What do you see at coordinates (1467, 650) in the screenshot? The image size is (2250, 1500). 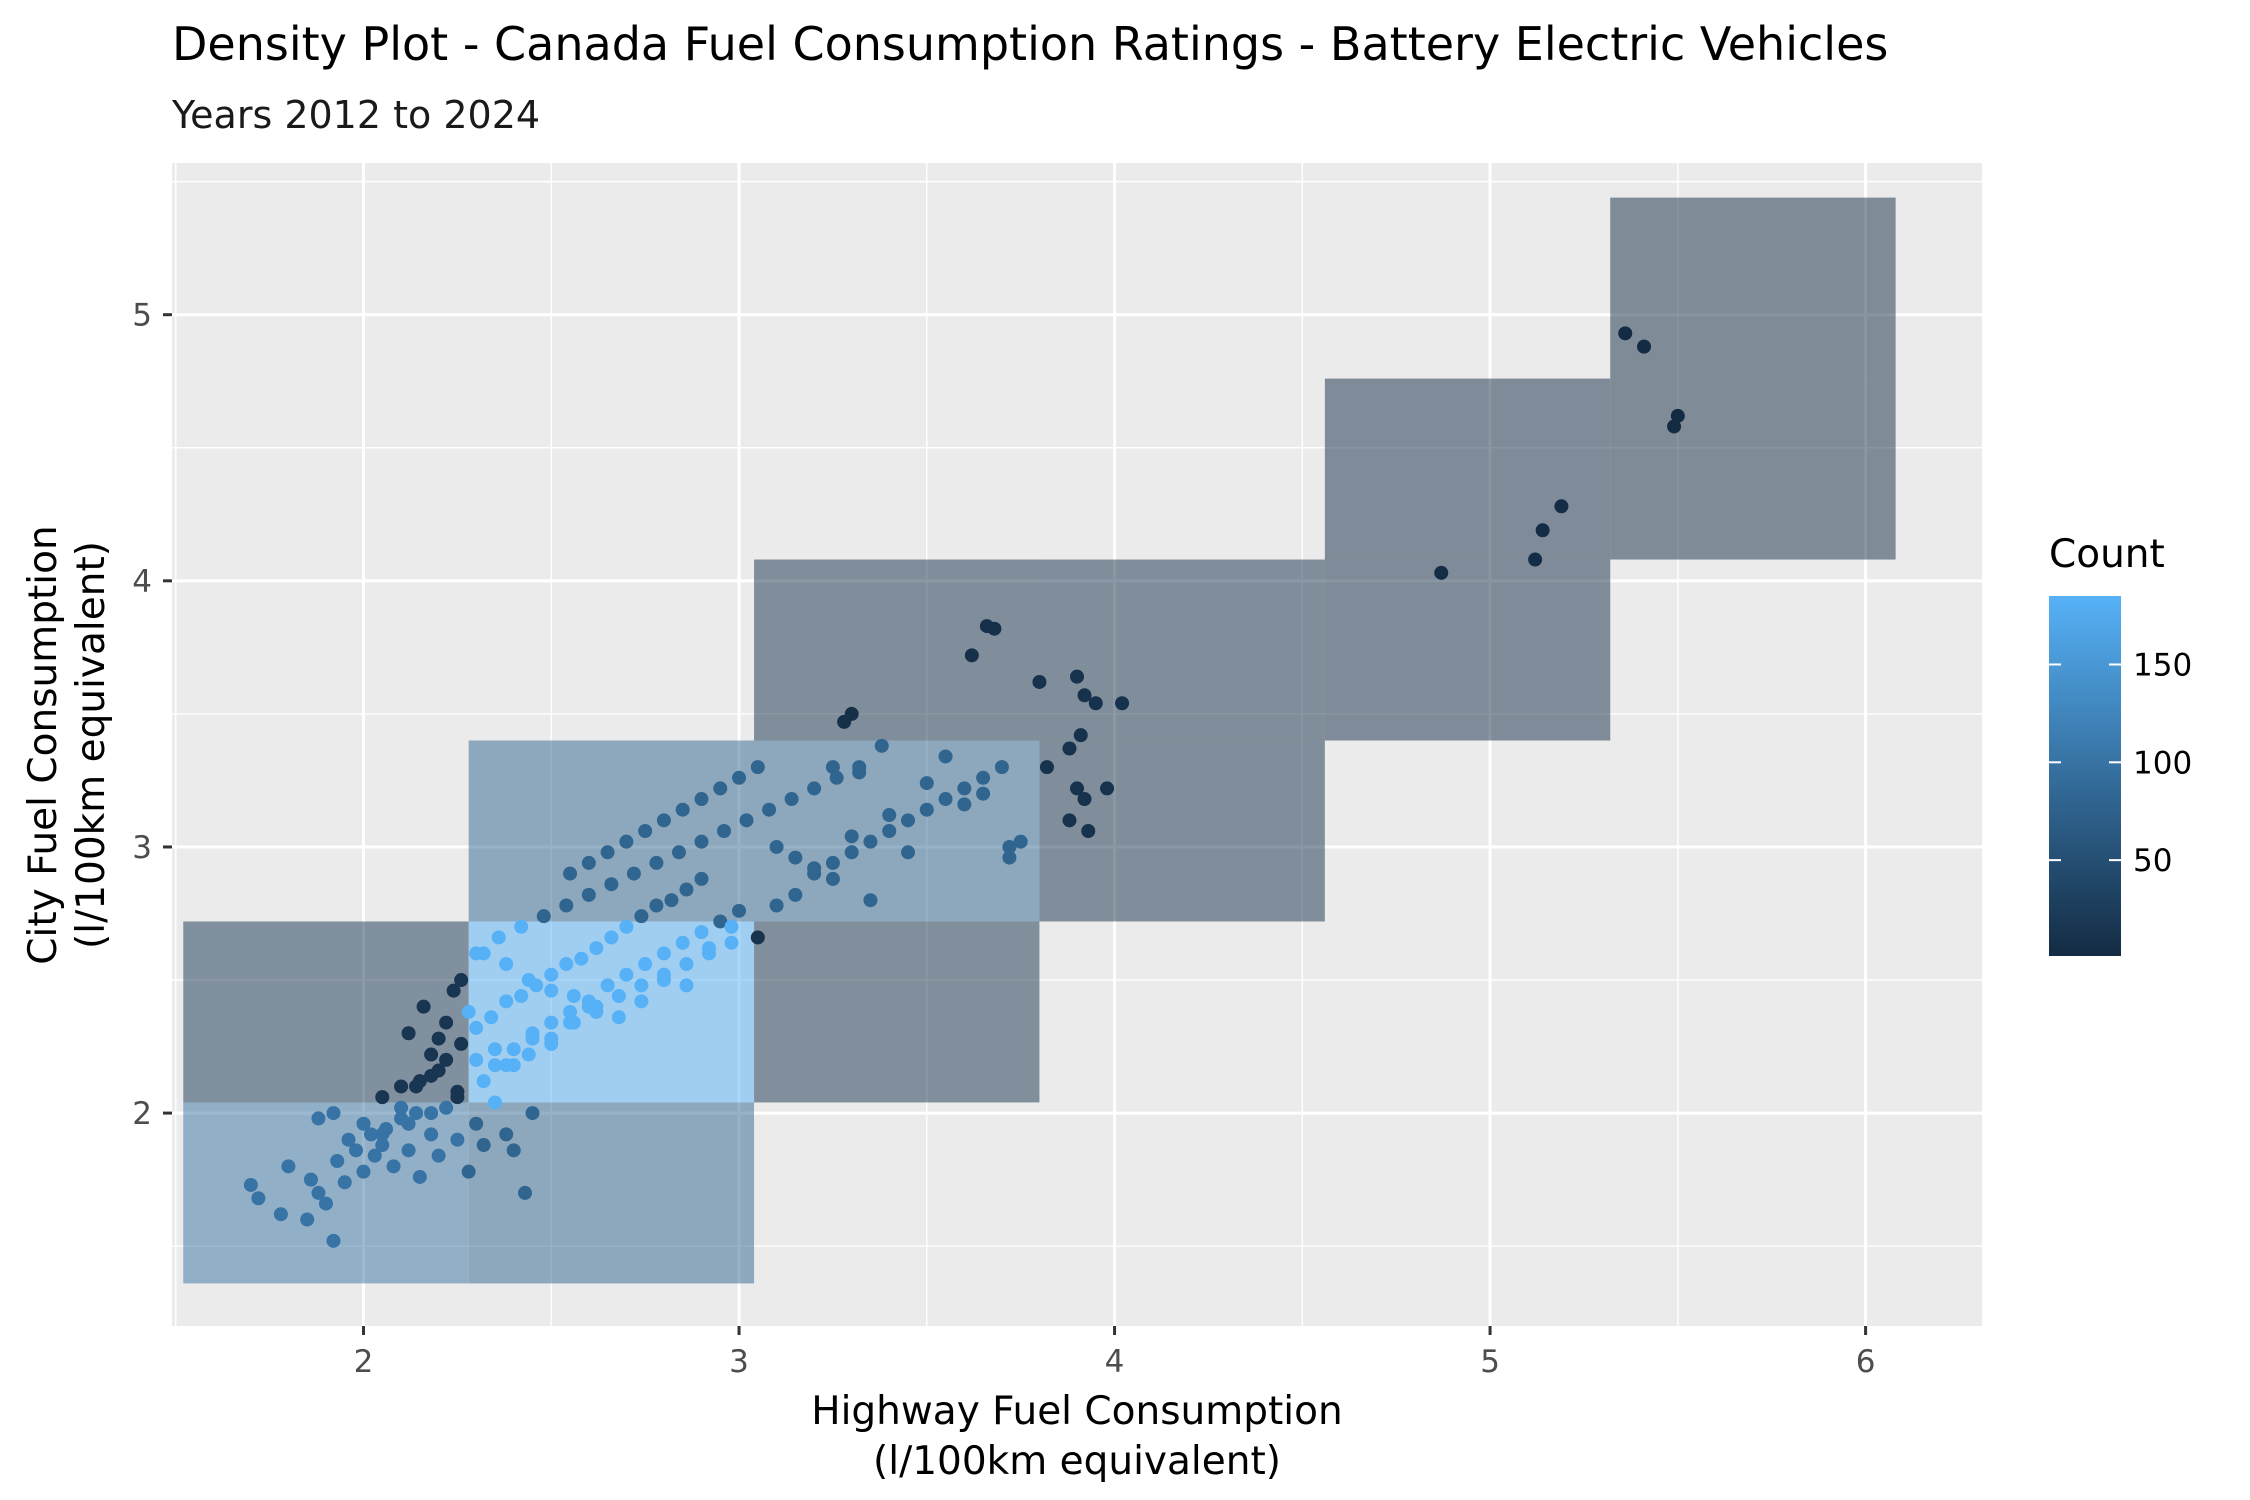 I see `density-cell` at bounding box center [1467, 650].